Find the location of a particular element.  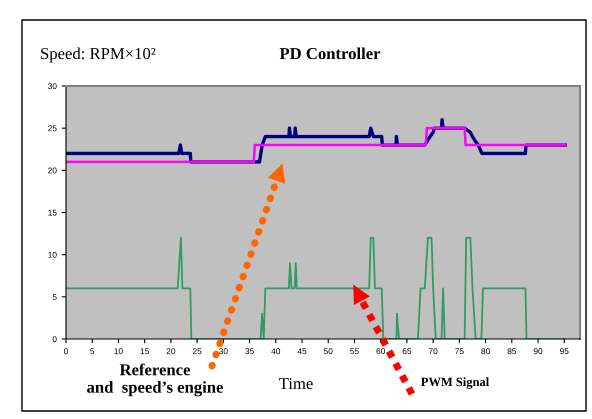

x-tick-label: 75 is located at coordinates (459, 351).